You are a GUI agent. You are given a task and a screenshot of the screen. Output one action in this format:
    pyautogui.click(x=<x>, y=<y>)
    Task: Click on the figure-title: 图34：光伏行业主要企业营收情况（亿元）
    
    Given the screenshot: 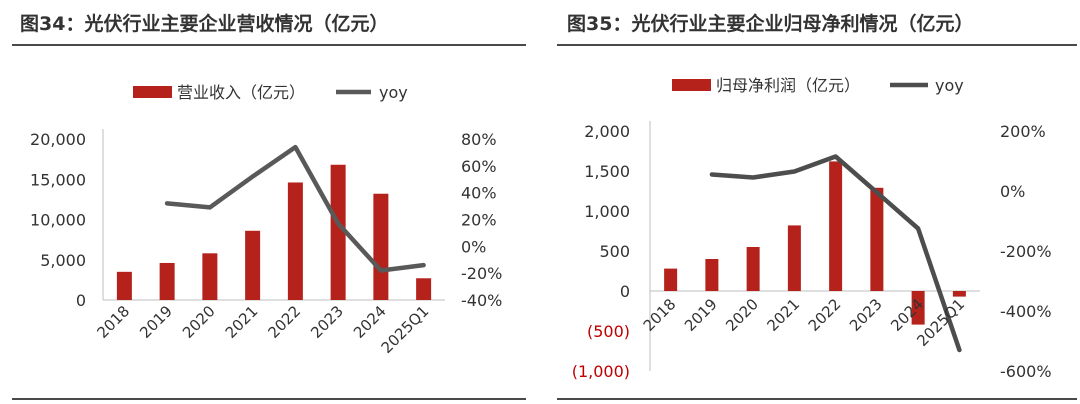 What is the action you would take?
    pyautogui.click(x=204, y=24)
    